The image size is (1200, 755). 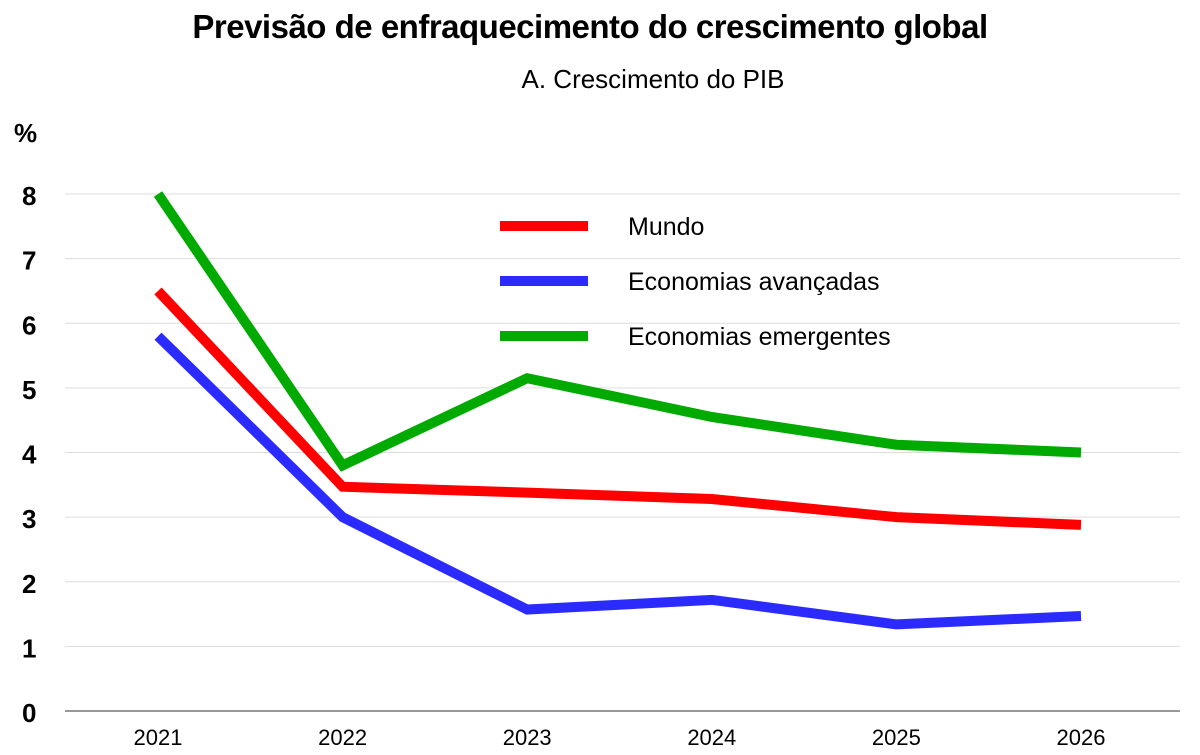 I want to click on y-tick-label: 3, so click(x=29, y=519).